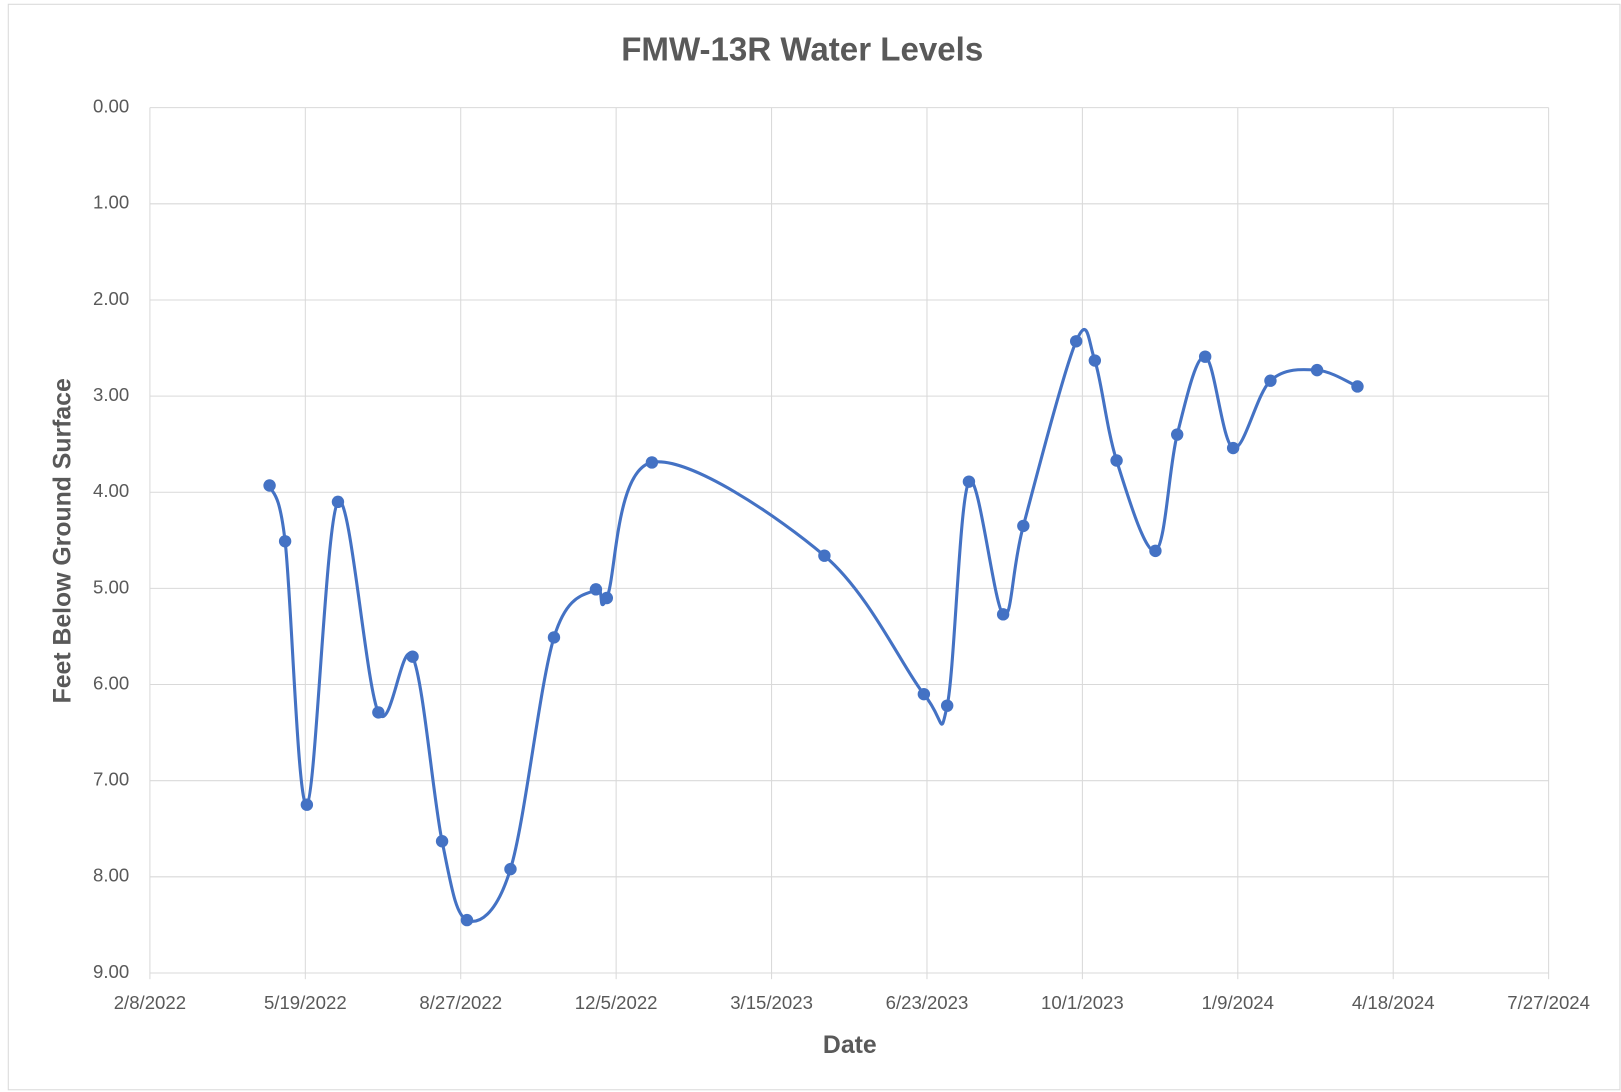 The height and width of the screenshot is (1092, 1621). What do you see at coordinates (1238, 1002) in the screenshot?
I see `x-tick-label: 1/9/2024` at bounding box center [1238, 1002].